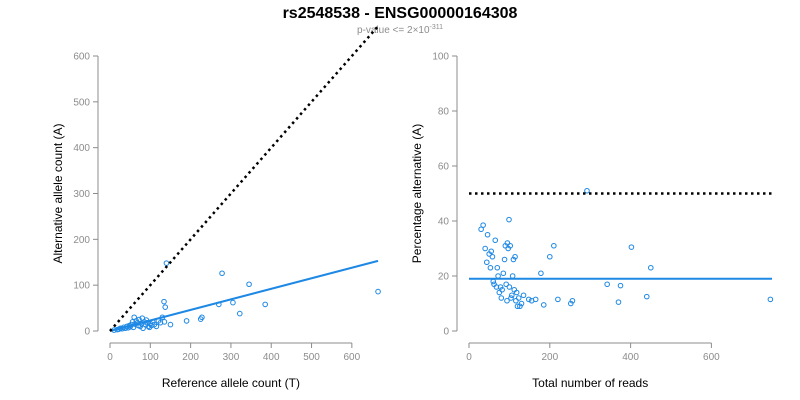  What do you see at coordinates (311, 357) in the screenshot?
I see `panel-1-x-tick-label: 500` at bounding box center [311, 357].